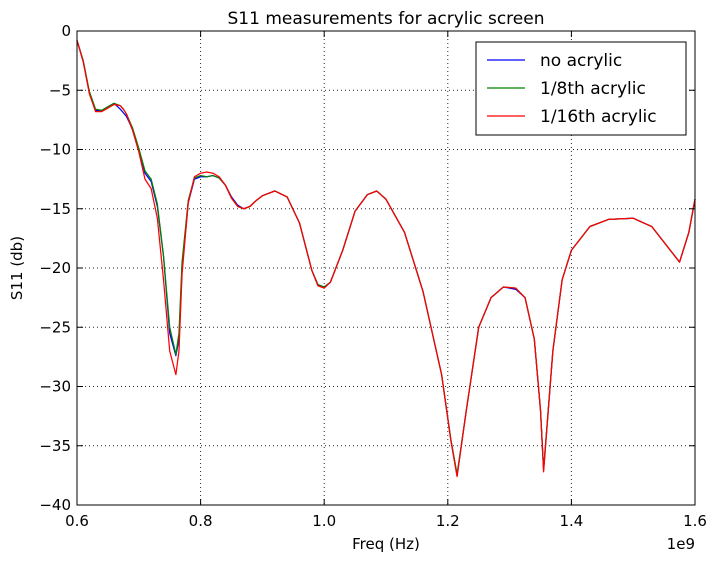 This screenshot has width=718, height=567. I want to click on x-tick-label: 1.6, so click(695, 521).